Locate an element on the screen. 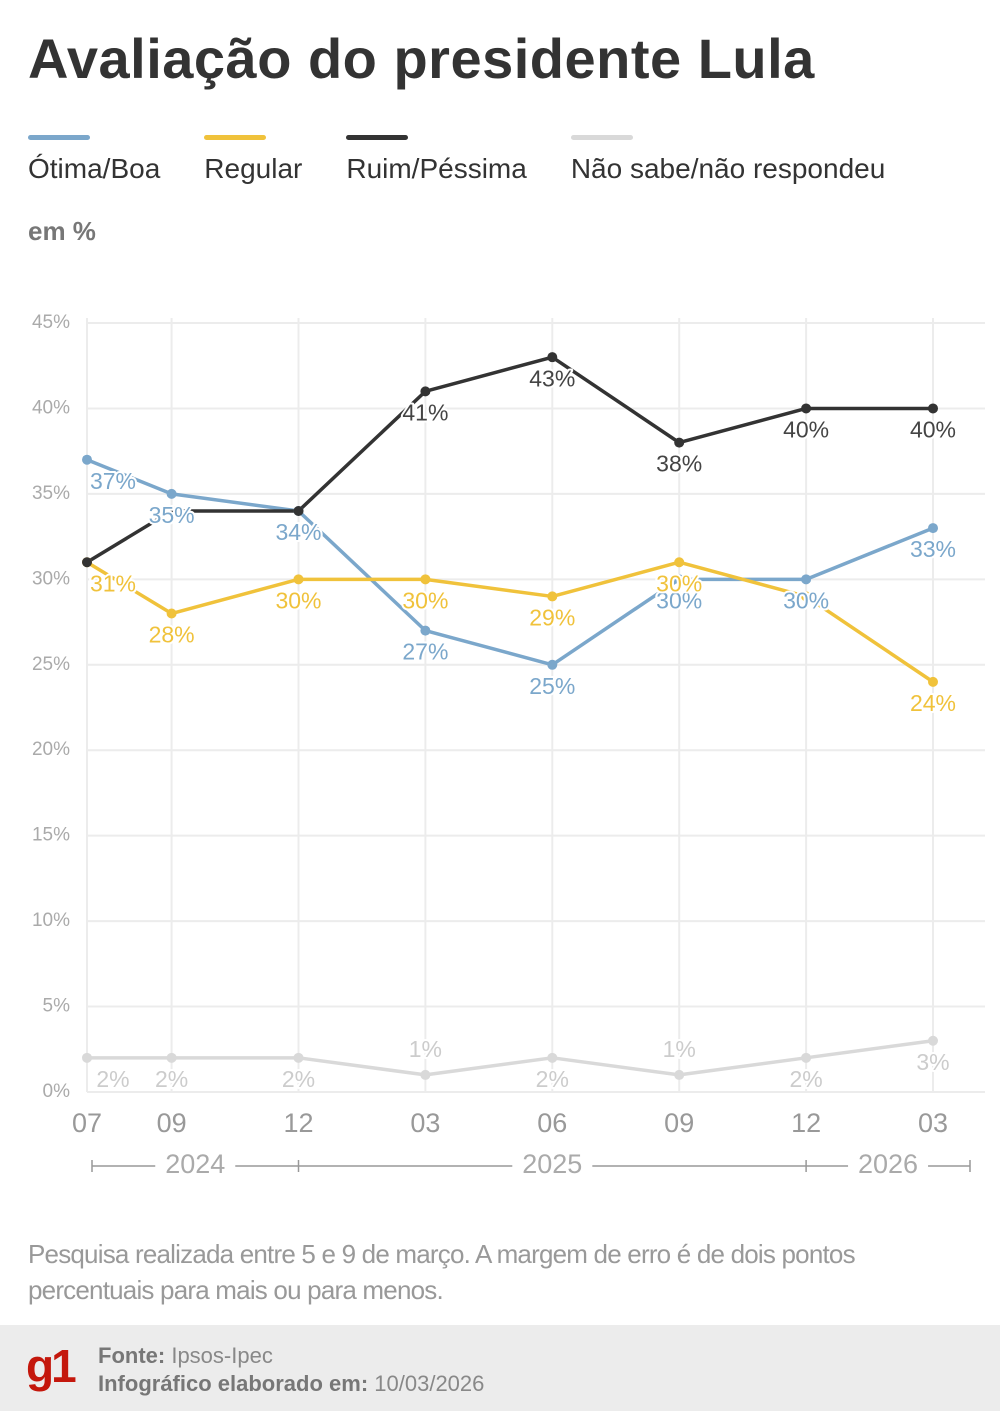 The height and width of the screenshot is (1411, 1000). date-label: Infográfico elaborado em: is located at coordinates (233, 1383).